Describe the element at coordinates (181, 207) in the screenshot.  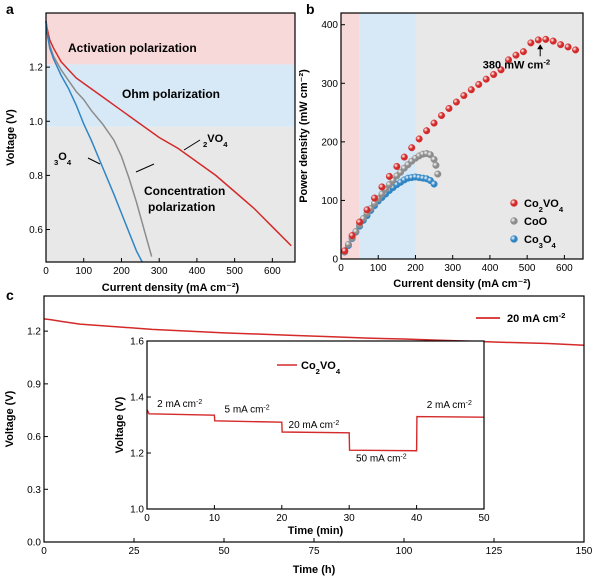
I see `region-label-concentration-line2: polarization` at that location.